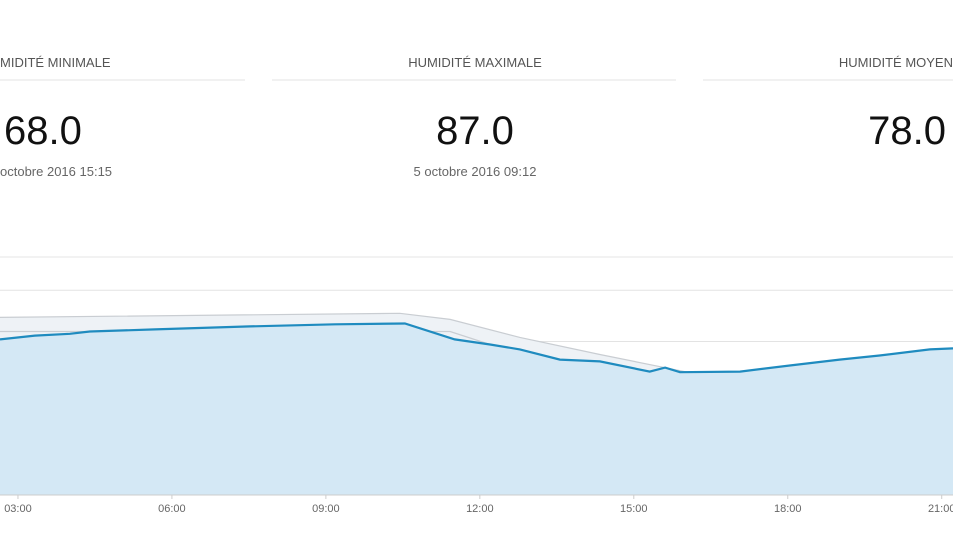 The width and height of the screenshot is (953, 536). I want to click on x-tick-label: 06:00, so click(172, 509).